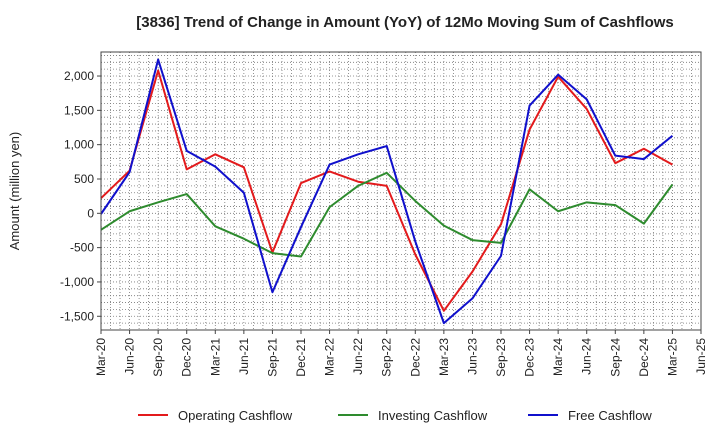 The image size is (720, 440). I want to click on y-tick-label: 500, so click(84, 179).